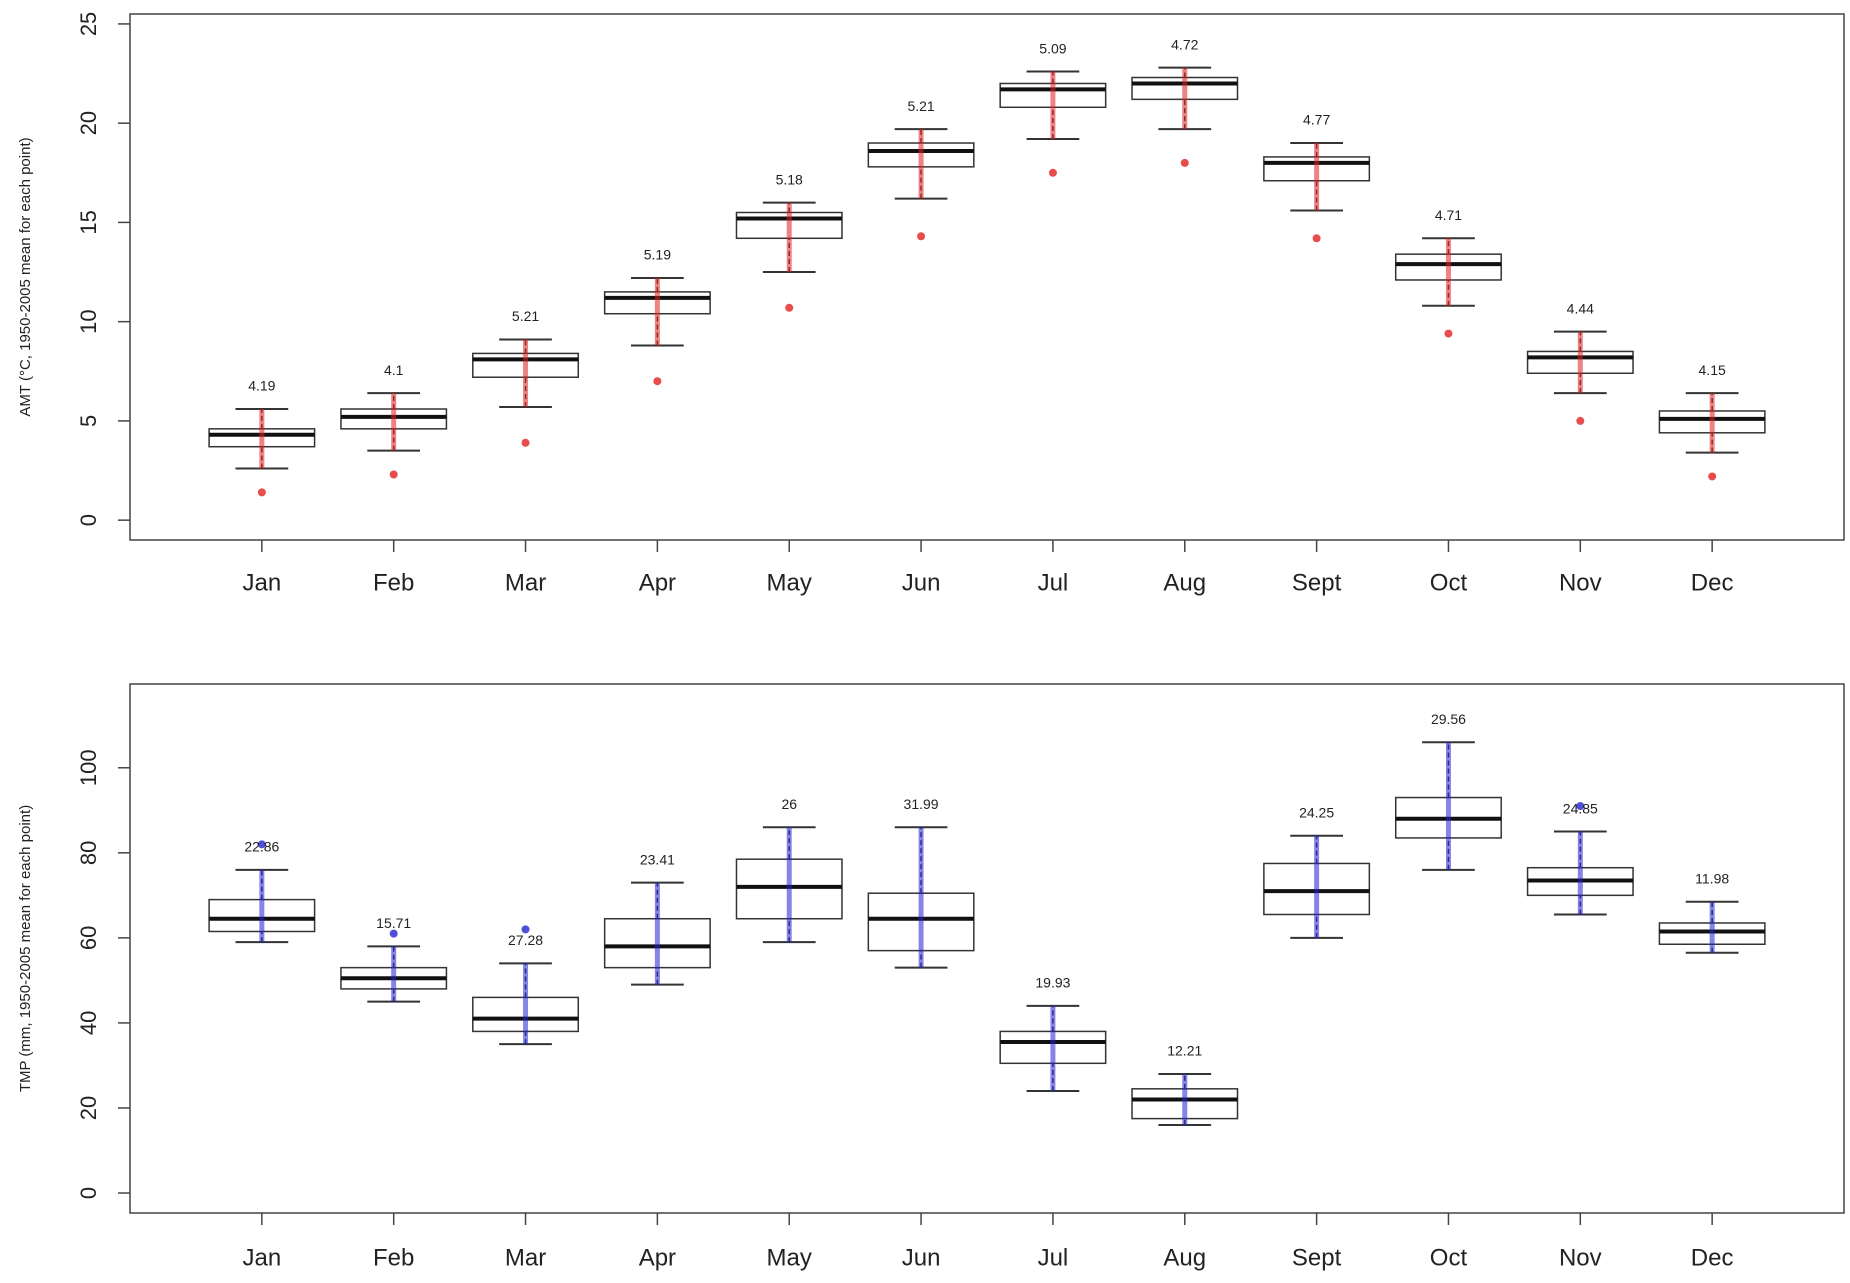 The image size is (1850, 1283). I want to click on annotation: 15.71, so click(393, 923).